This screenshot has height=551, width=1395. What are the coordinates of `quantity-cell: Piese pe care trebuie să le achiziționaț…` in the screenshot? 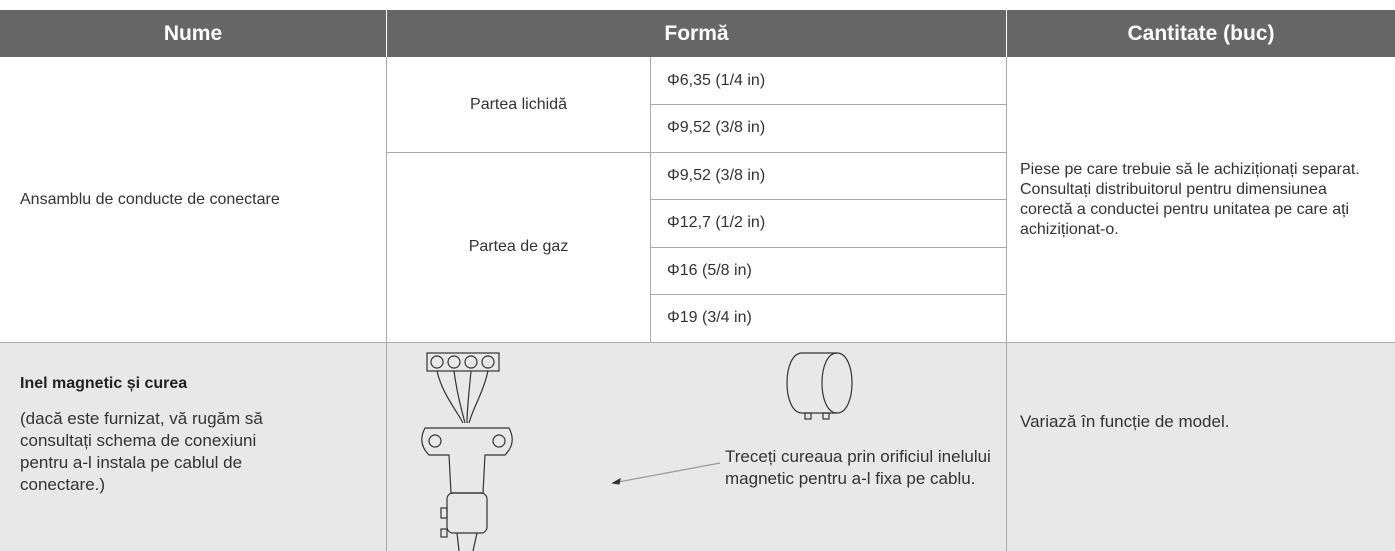 It's located at (1190, 199).